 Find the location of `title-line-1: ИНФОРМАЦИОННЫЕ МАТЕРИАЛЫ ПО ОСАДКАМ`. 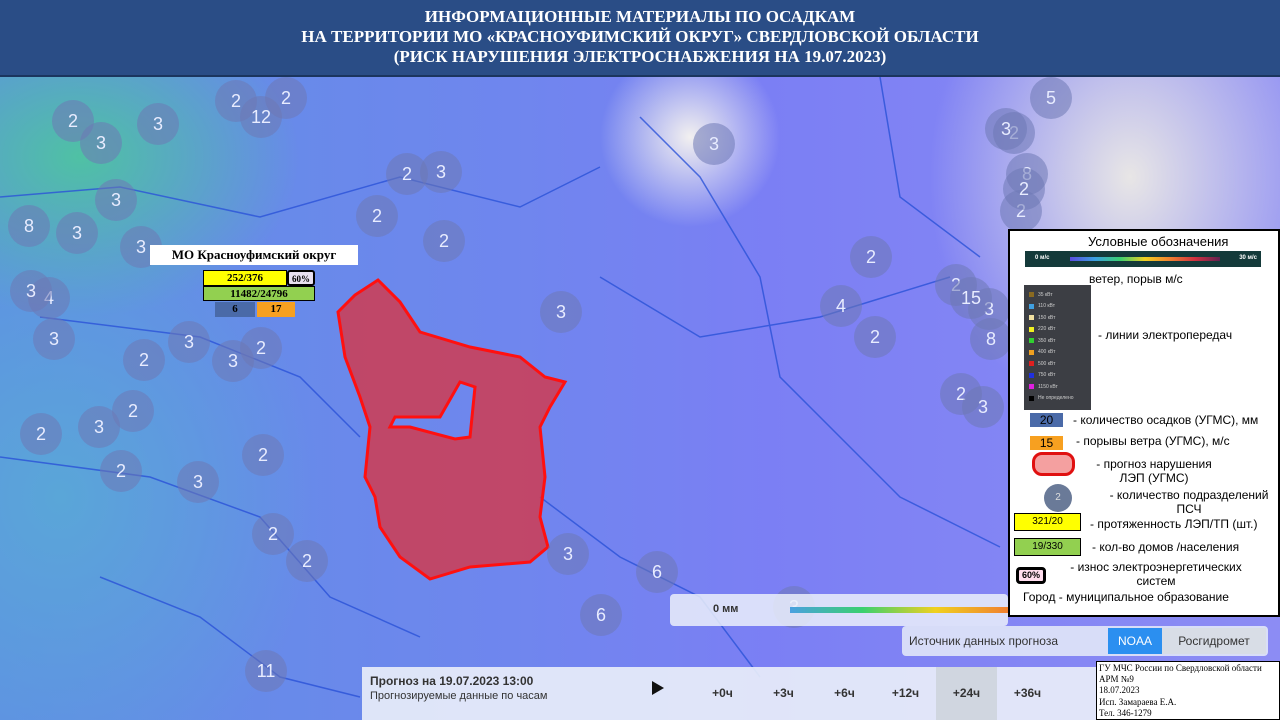

title-line-1: ИНФОРМАЦИОННЫЕ МАТЕРИАЛЫ ПО ОСАДКАМ is located at coordinates (640, 16).